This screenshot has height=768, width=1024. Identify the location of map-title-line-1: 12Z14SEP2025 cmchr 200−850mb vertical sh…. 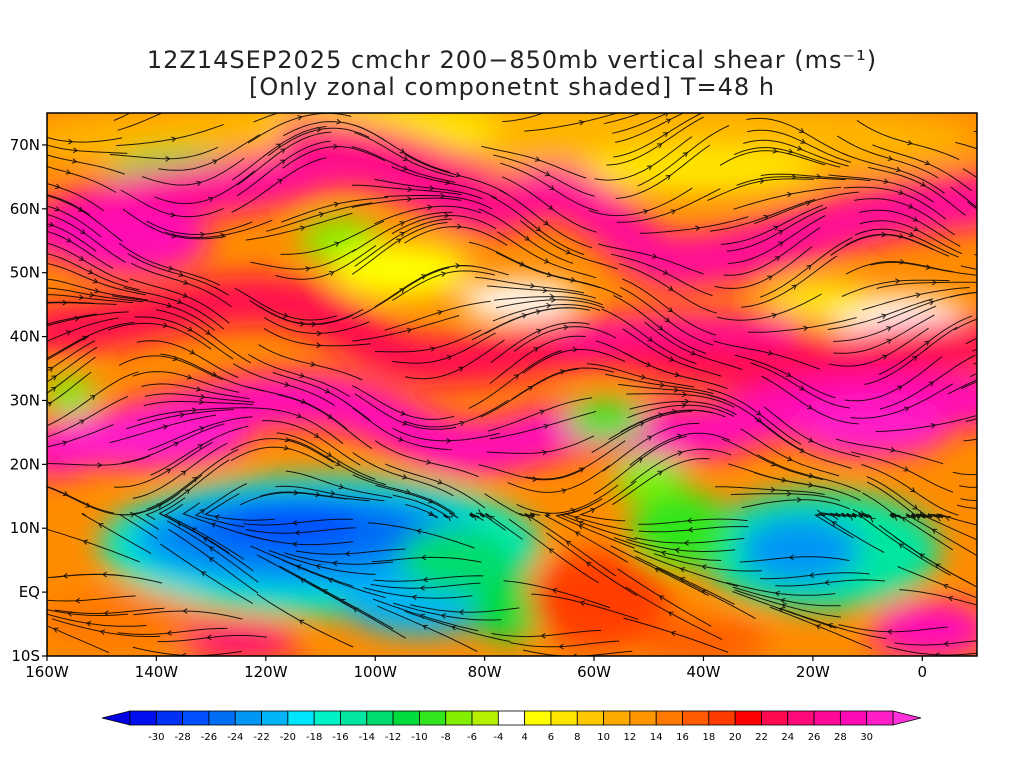
(512, 60).